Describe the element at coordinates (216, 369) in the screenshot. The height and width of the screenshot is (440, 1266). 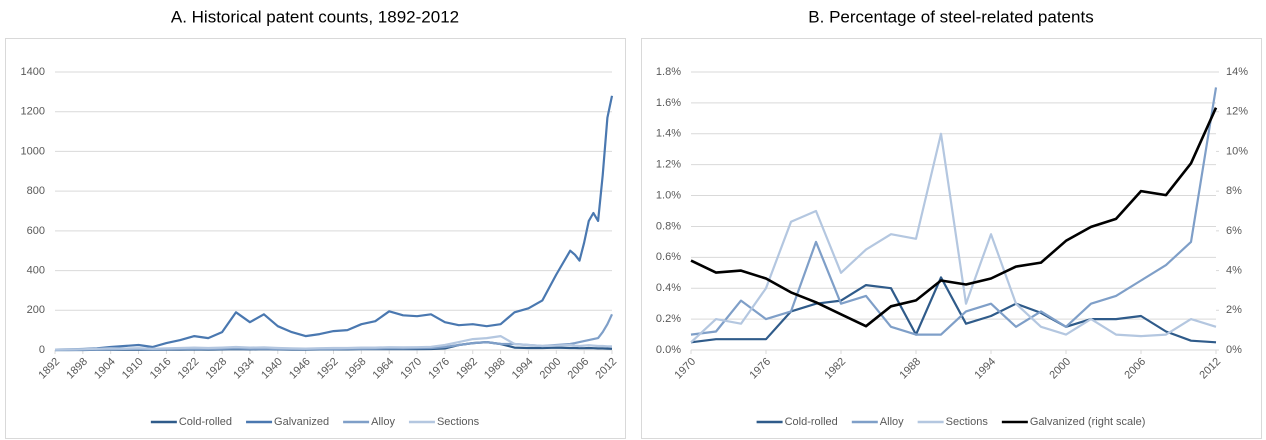
I see `x-tick-label: 1928` at that location.